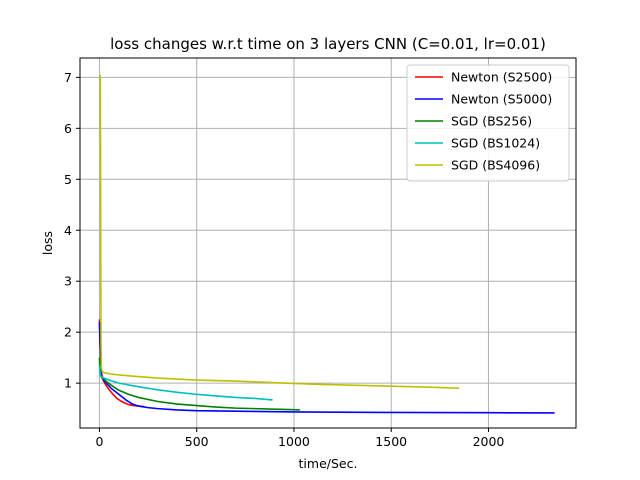  Describe the element at coordinates (294, 441) in the screenshot. I see `x-tick-label: 1000` at that location.